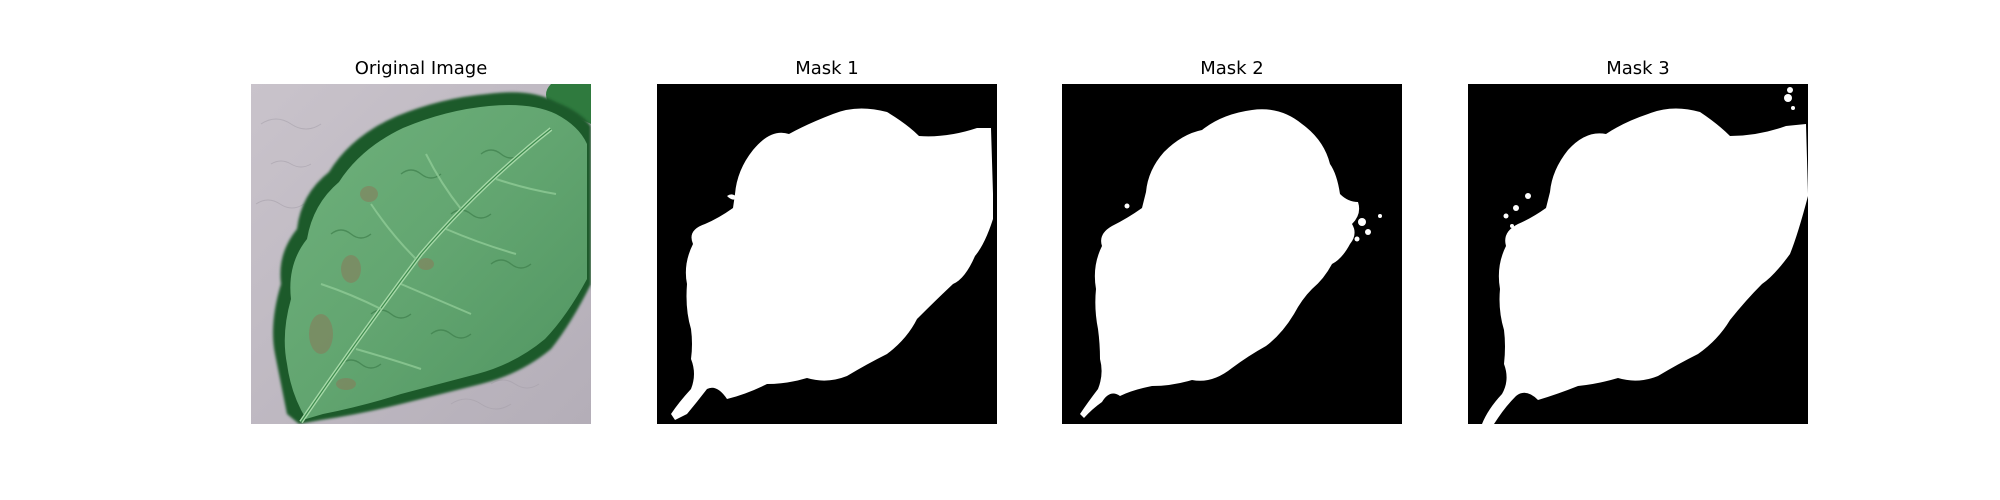 Image resolution: width=2000 pixels, height=500 pixels. I want to click on original-leaf-image, so click(421, 254).